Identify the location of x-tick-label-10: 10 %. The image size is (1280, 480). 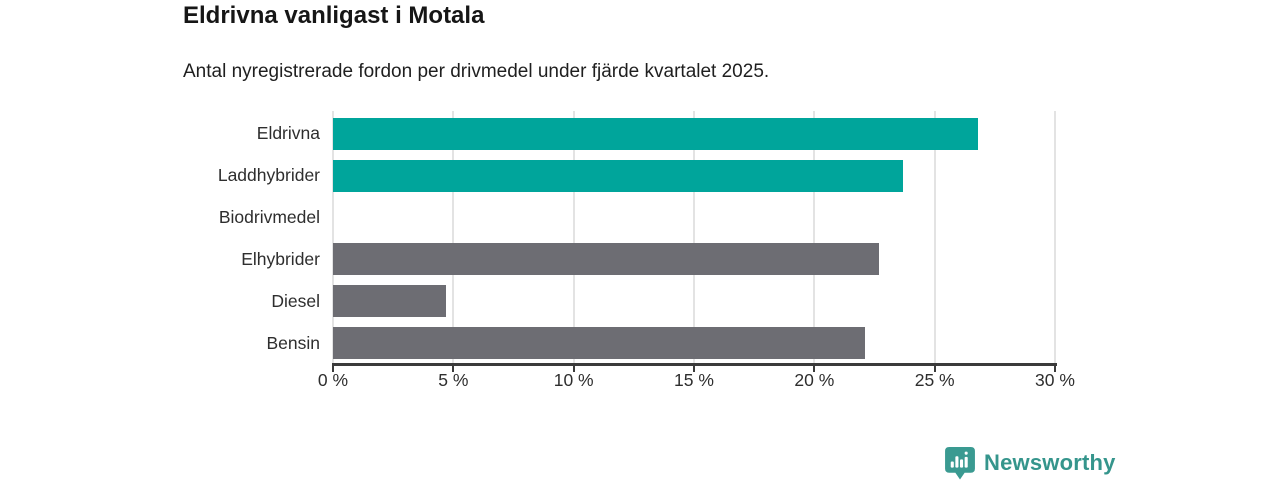
(573, 380).